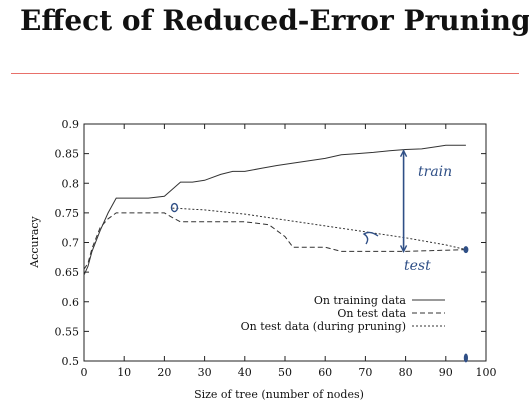  Describe the element at coordinates (124, 372) in the screenshot. I see `x-tick-label: 10` at that location.